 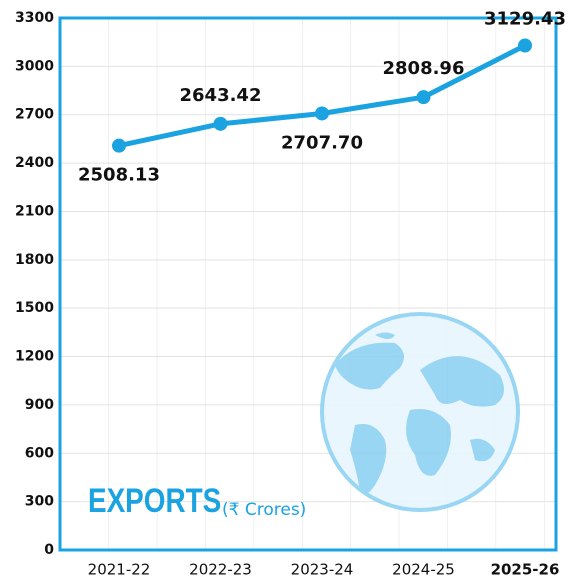 What do you see at coordinates (34, 260) in the screenshot?
I see `y-tick-label: 1800` at bounding box center [34, 260].